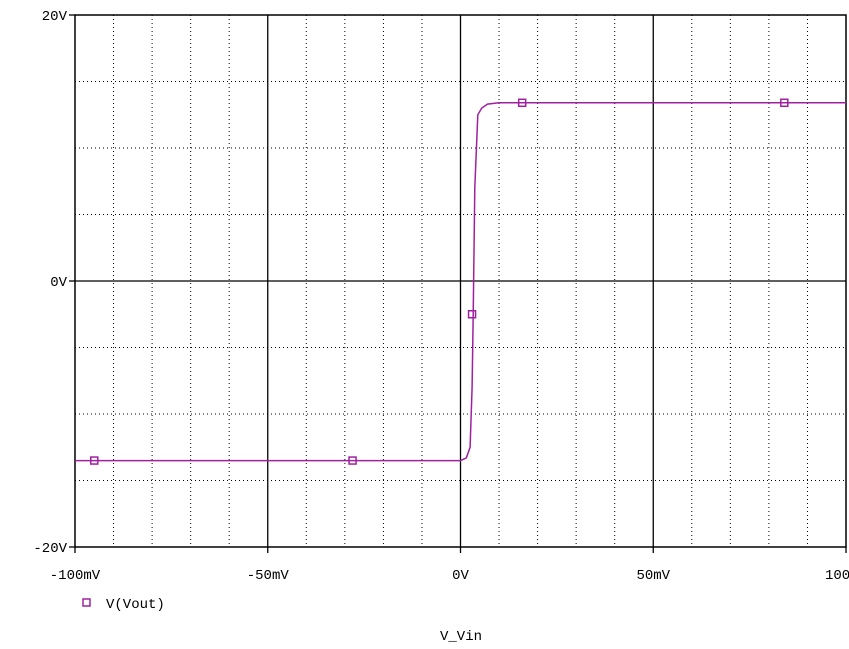 The width and height of the screenshot is (849, 649). Describe the element at coordinates (268, 576) in the screenshot. I see `x-tick-label: -50mV` at that location.